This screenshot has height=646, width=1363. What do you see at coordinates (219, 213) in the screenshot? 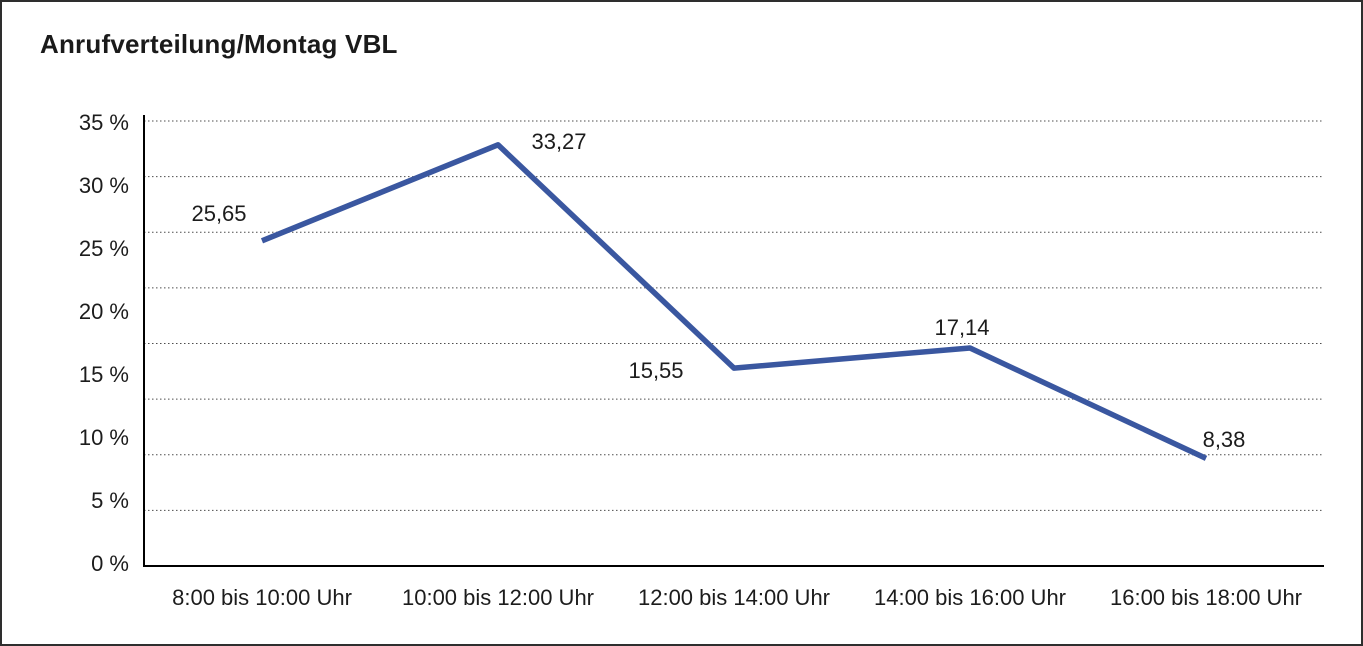
I see `data-label: 25,65` at bounding box center [219, 213].